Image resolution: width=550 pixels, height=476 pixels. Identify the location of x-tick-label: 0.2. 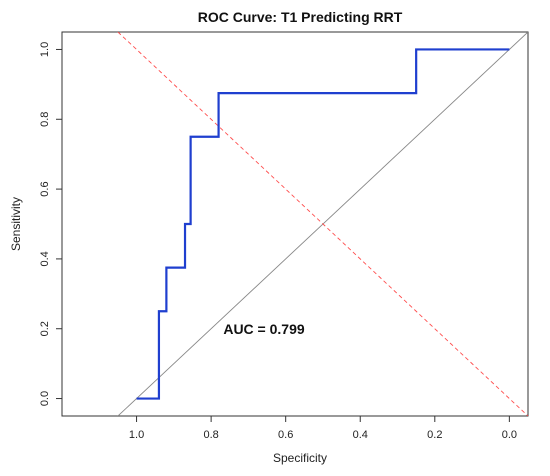
(434, 435).